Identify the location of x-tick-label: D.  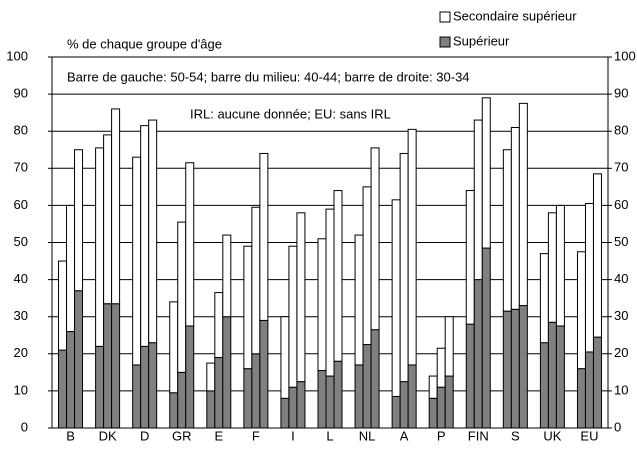
(144, 435).